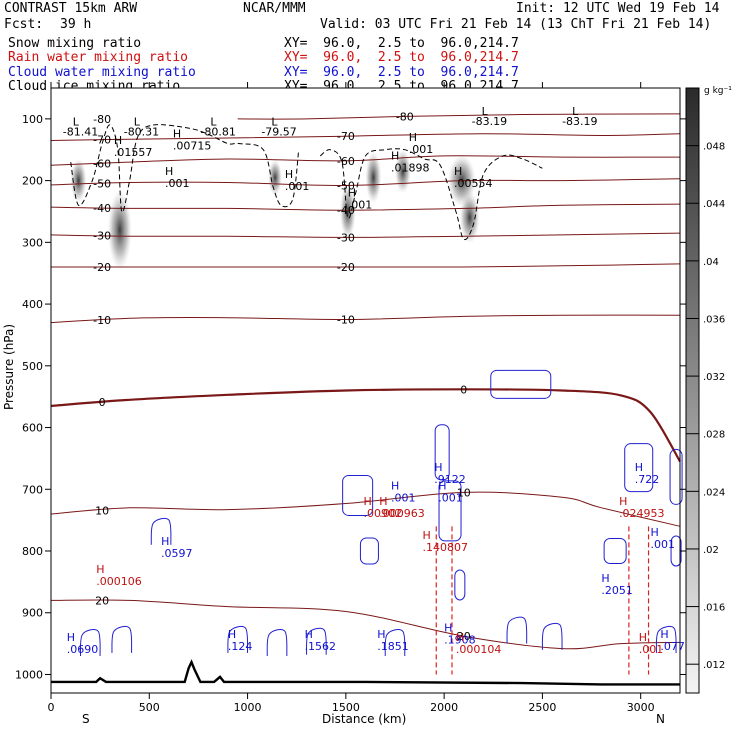 This screenshot has height=740, width=740. What do you see at coordinates (479, 649) in the screenshot?
I see `rain-max-value-4: .000104` at bounding box center [479, 649].